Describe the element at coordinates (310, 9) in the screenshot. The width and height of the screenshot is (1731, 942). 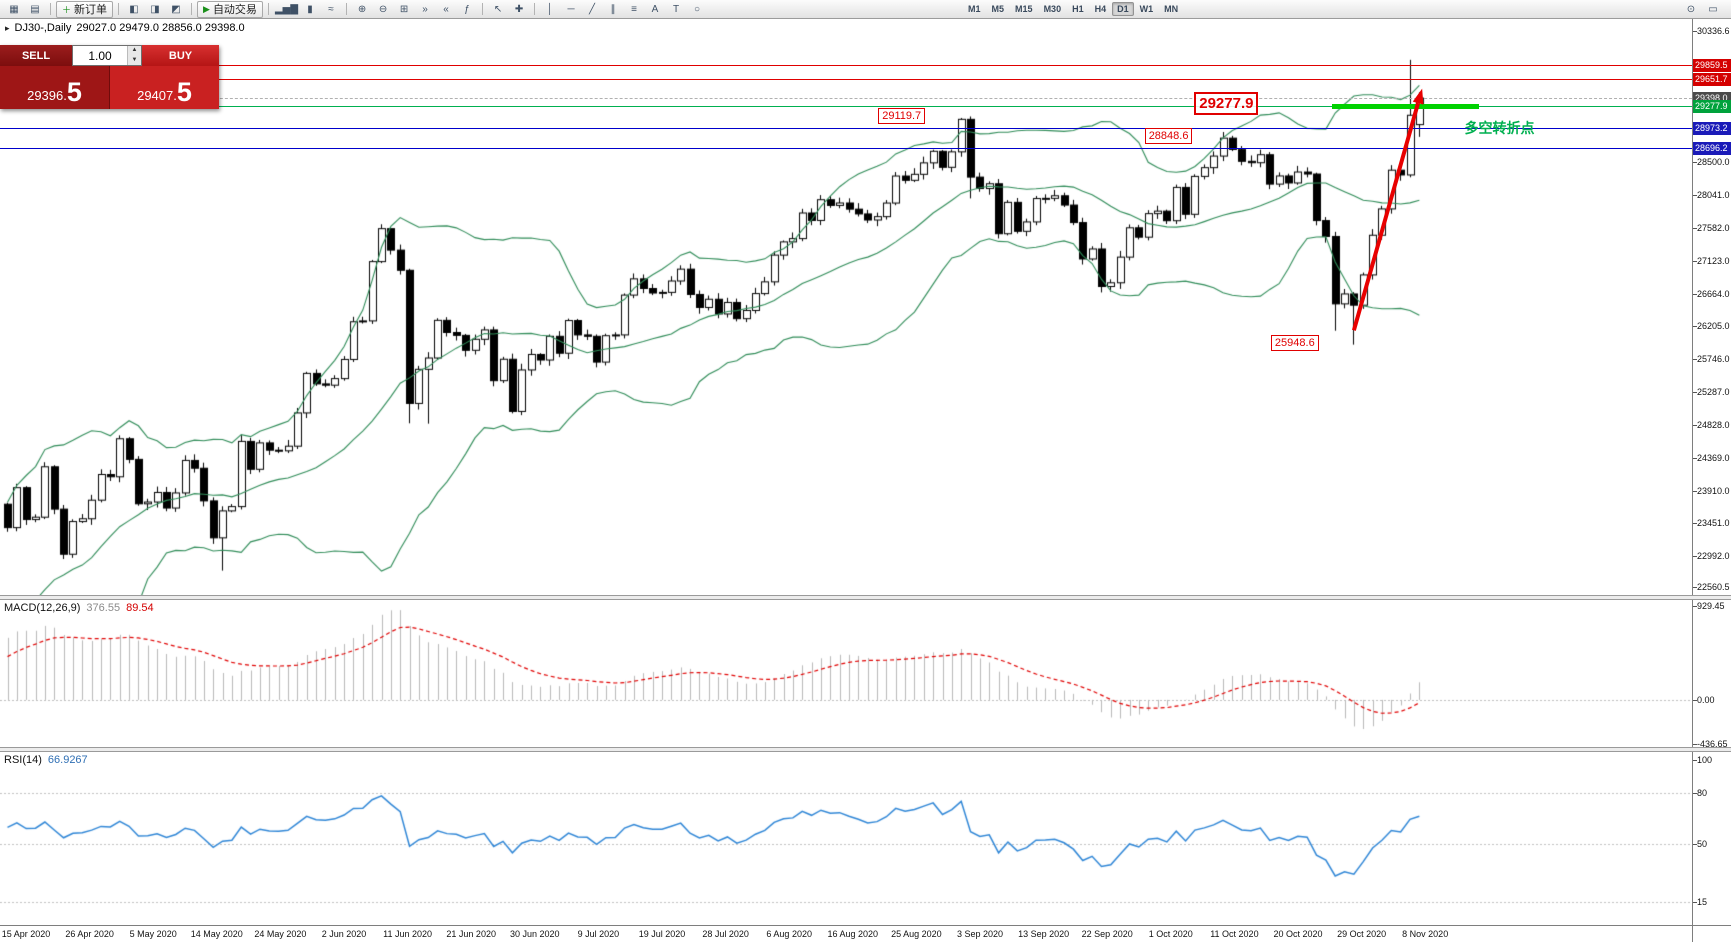
I see `candlestick-icon: ▮` at that location.